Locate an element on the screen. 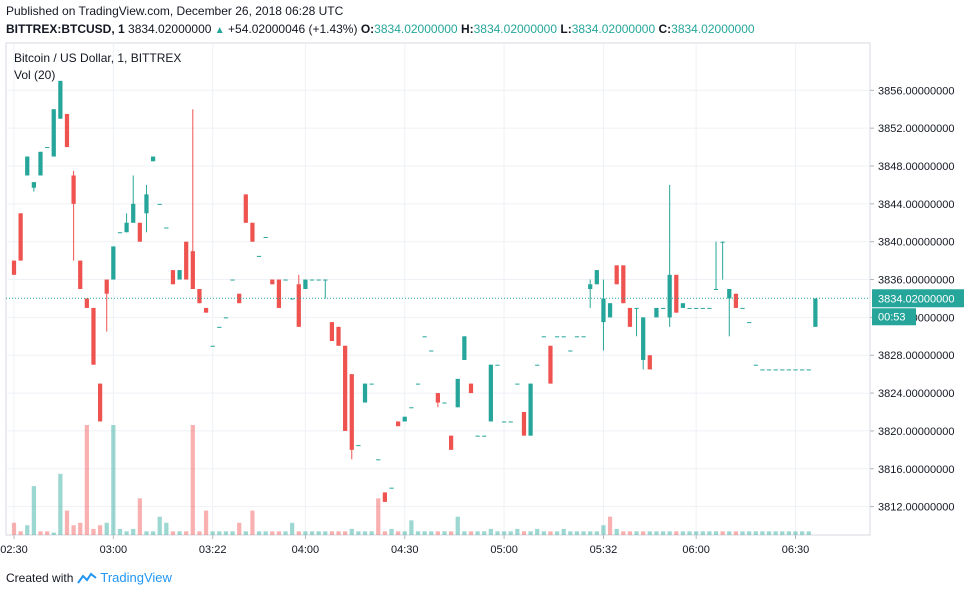  current-price-badge is located at coordinates (918, 298).